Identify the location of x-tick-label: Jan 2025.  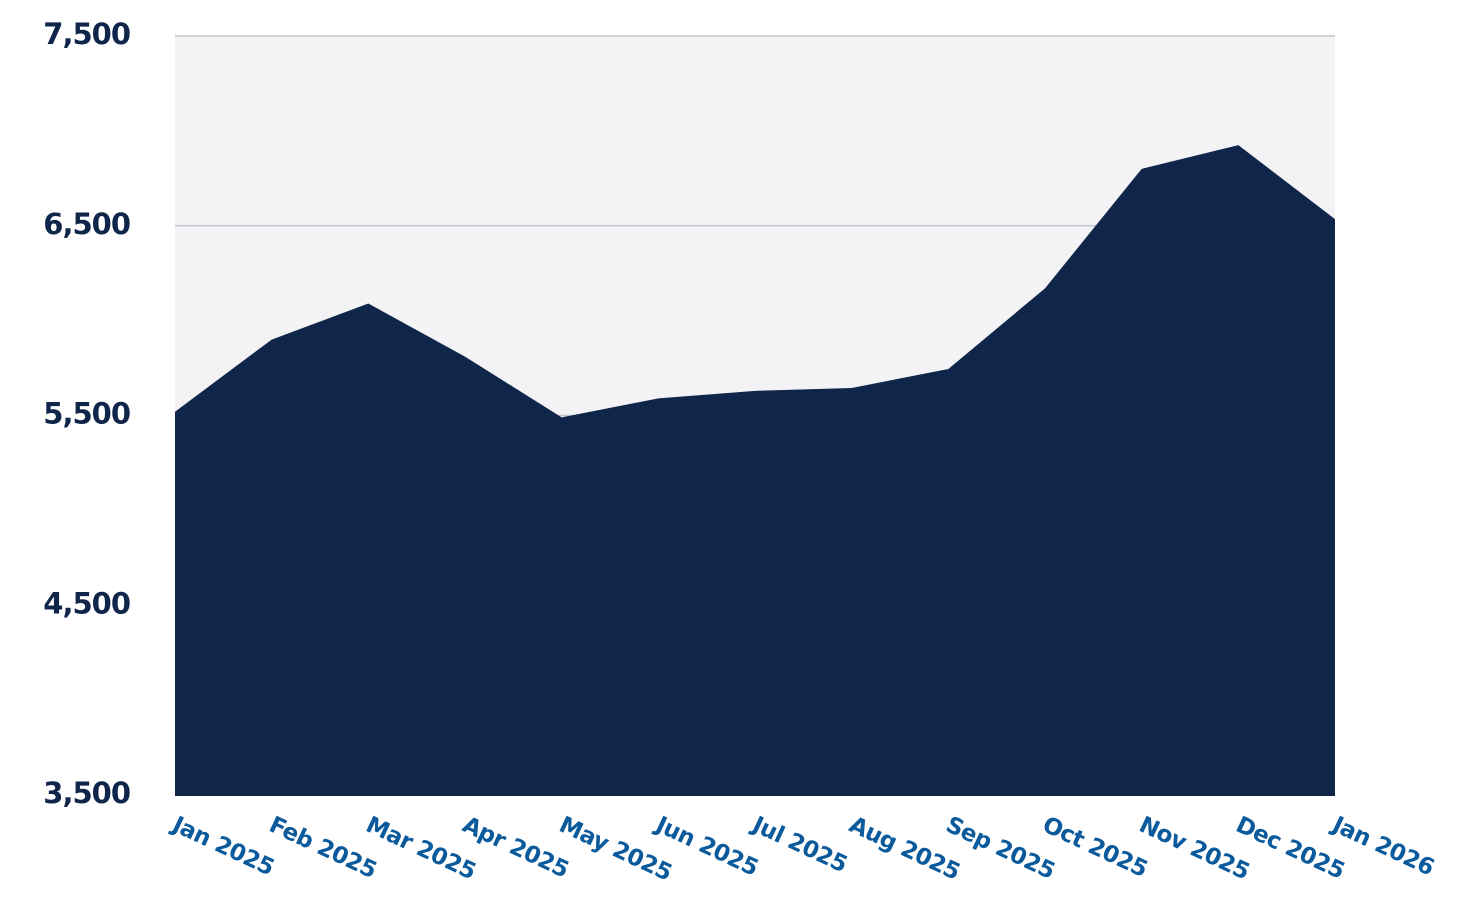
(222, 846).